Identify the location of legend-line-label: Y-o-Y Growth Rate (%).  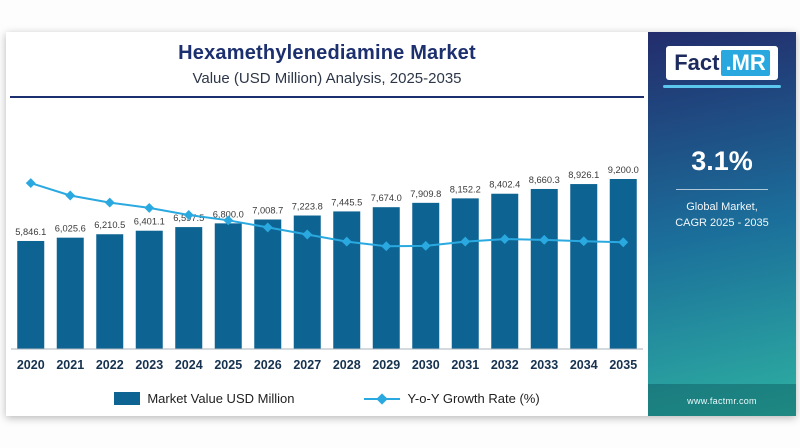
(473, 398).